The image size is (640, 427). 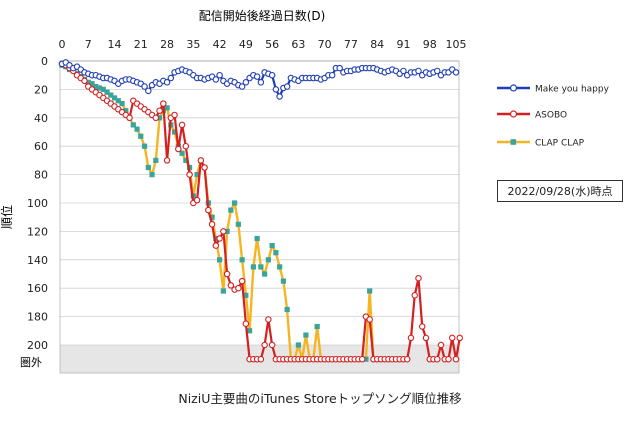 What do you see at coordinates (41, 118) in the screenshot?
I see `y-tick-label: 40` at bounding box center [41, 118].